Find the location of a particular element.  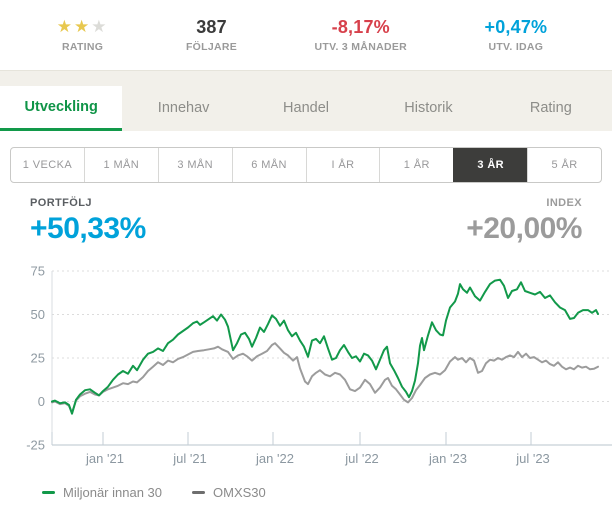

svg-text: jan '23 is located at coordinates (447, 458).